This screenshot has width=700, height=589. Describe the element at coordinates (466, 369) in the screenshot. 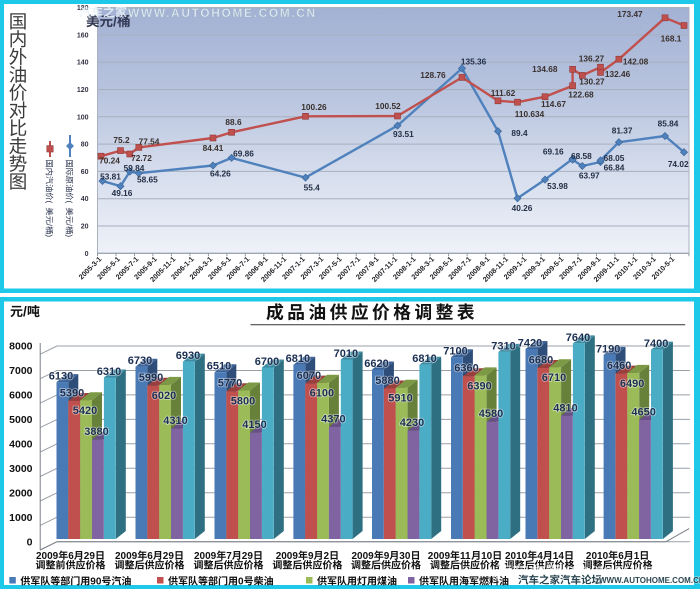

I see `svg-text: 6360` at that location.